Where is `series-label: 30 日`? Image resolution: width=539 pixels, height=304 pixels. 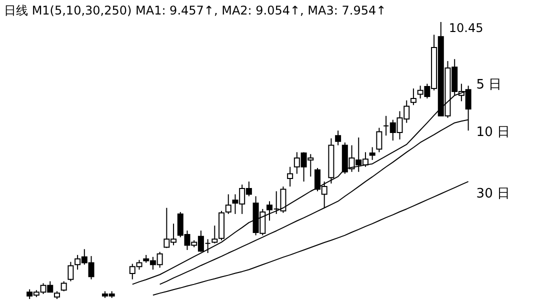 series-label: 30 日 is located at coordinates (493, 194).